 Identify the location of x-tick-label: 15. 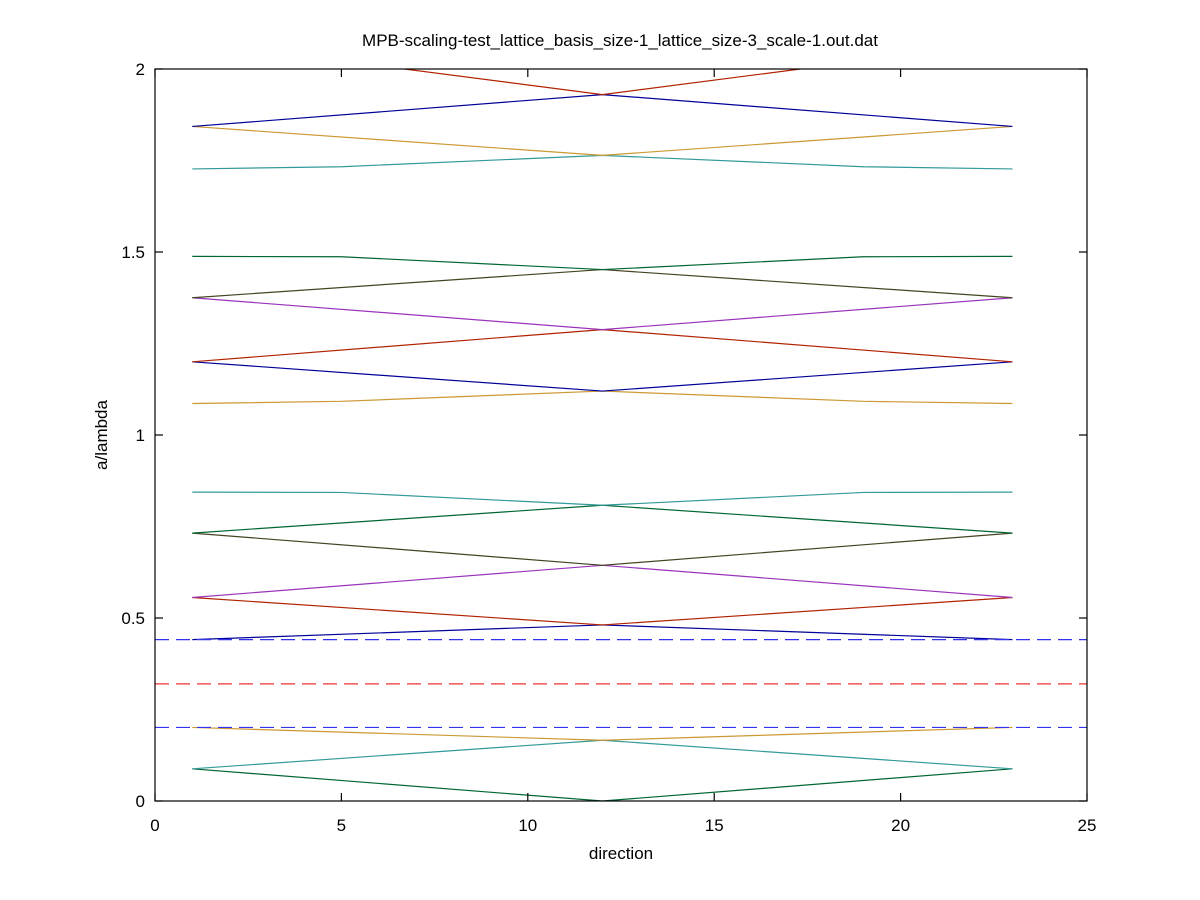
(714, 825).